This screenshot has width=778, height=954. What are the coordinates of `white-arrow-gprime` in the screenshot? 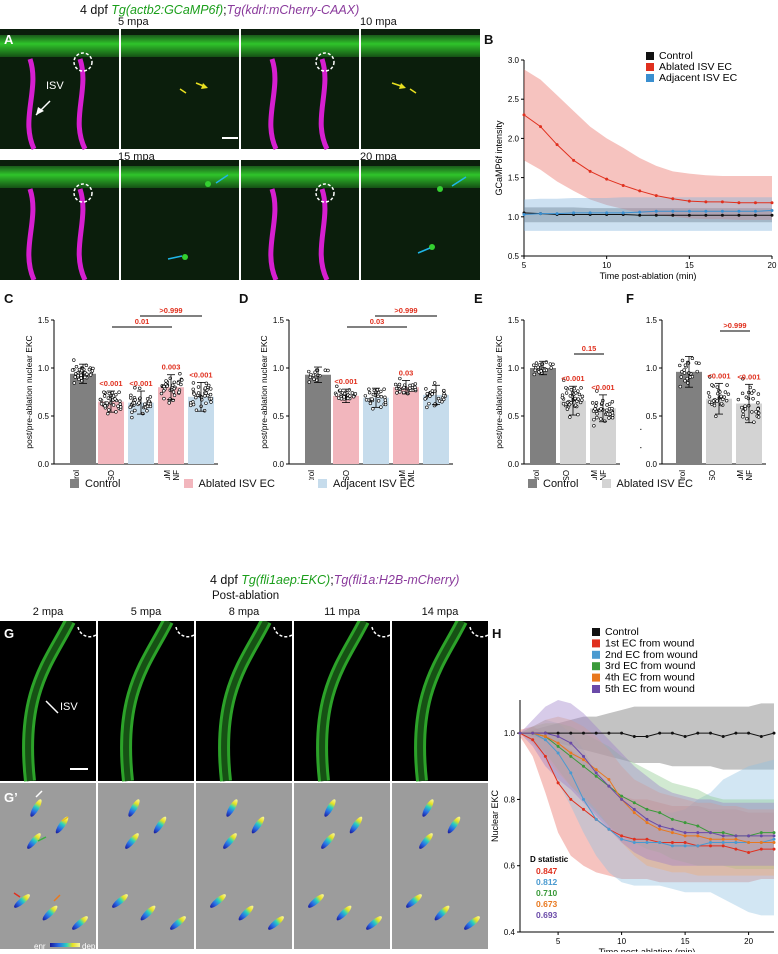 It's located at (39, 794).